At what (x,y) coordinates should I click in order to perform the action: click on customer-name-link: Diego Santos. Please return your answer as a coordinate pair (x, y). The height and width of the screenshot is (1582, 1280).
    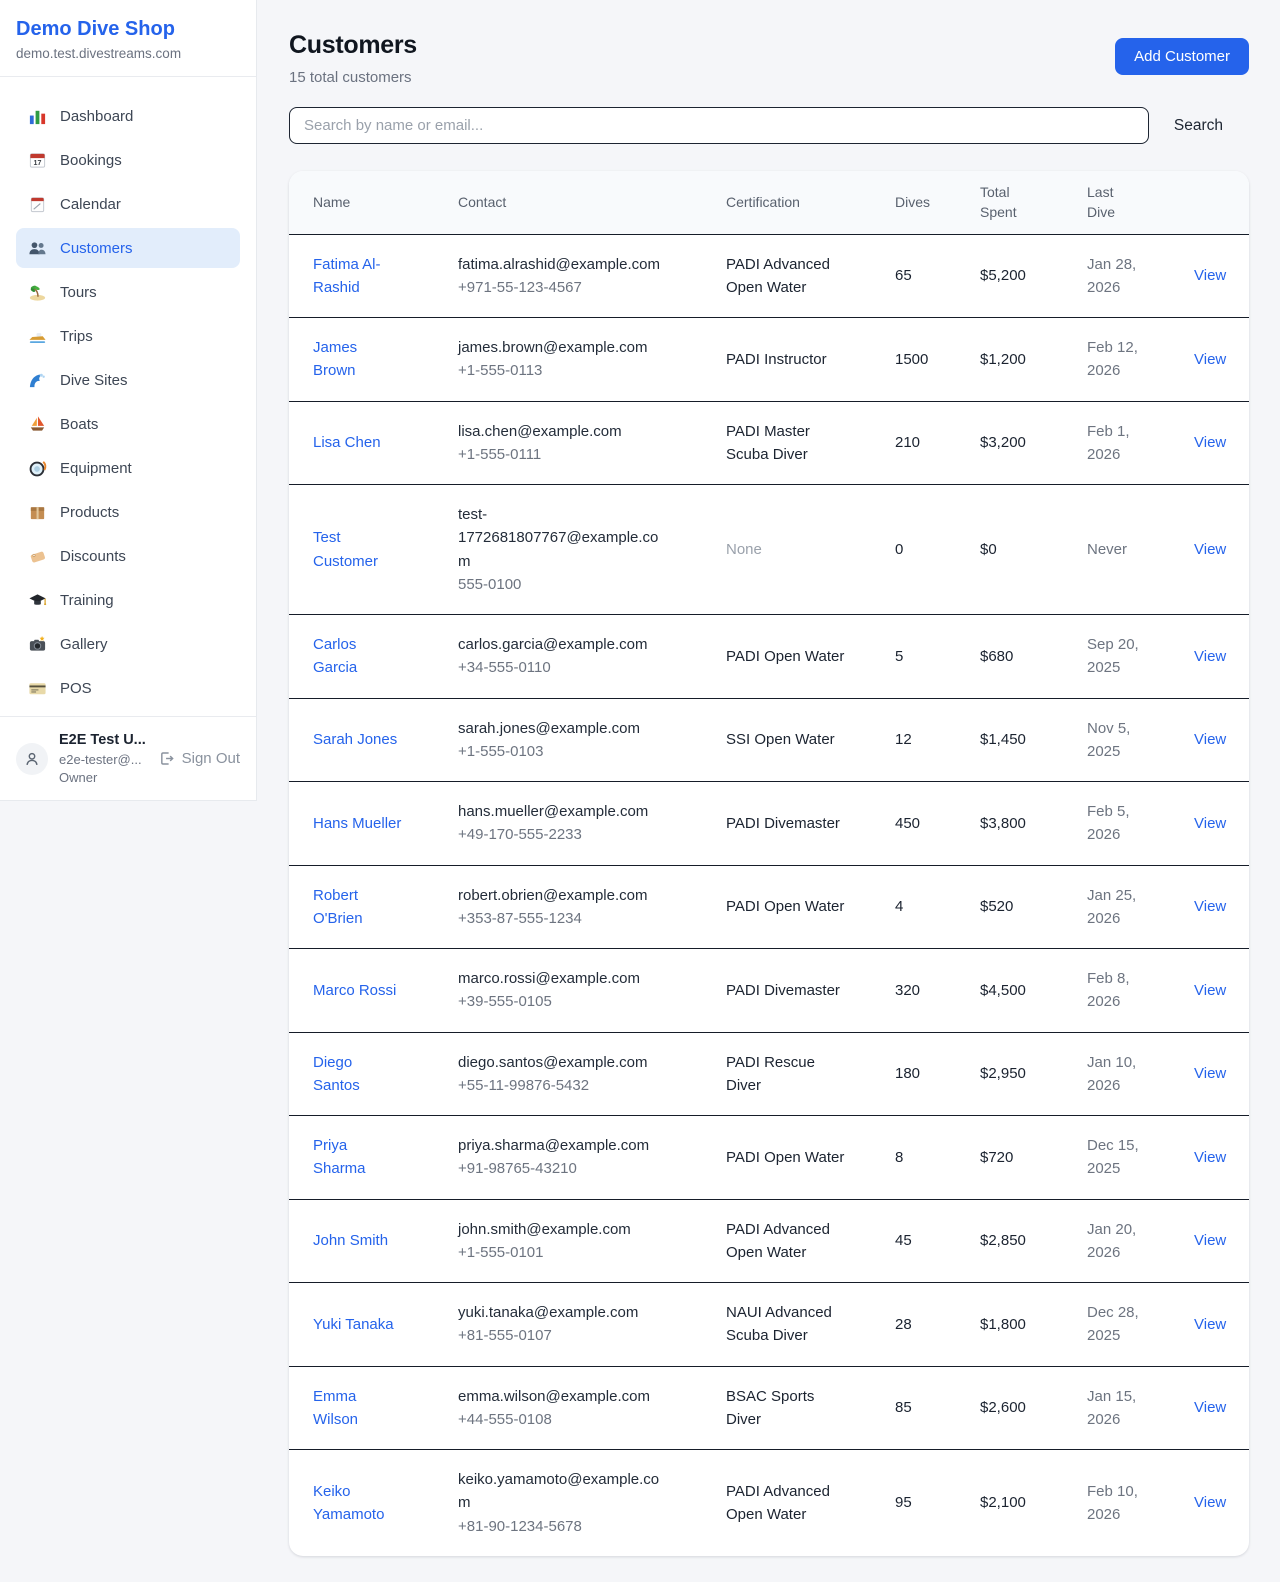
    Looking at the image, I should click on (336, 1073).